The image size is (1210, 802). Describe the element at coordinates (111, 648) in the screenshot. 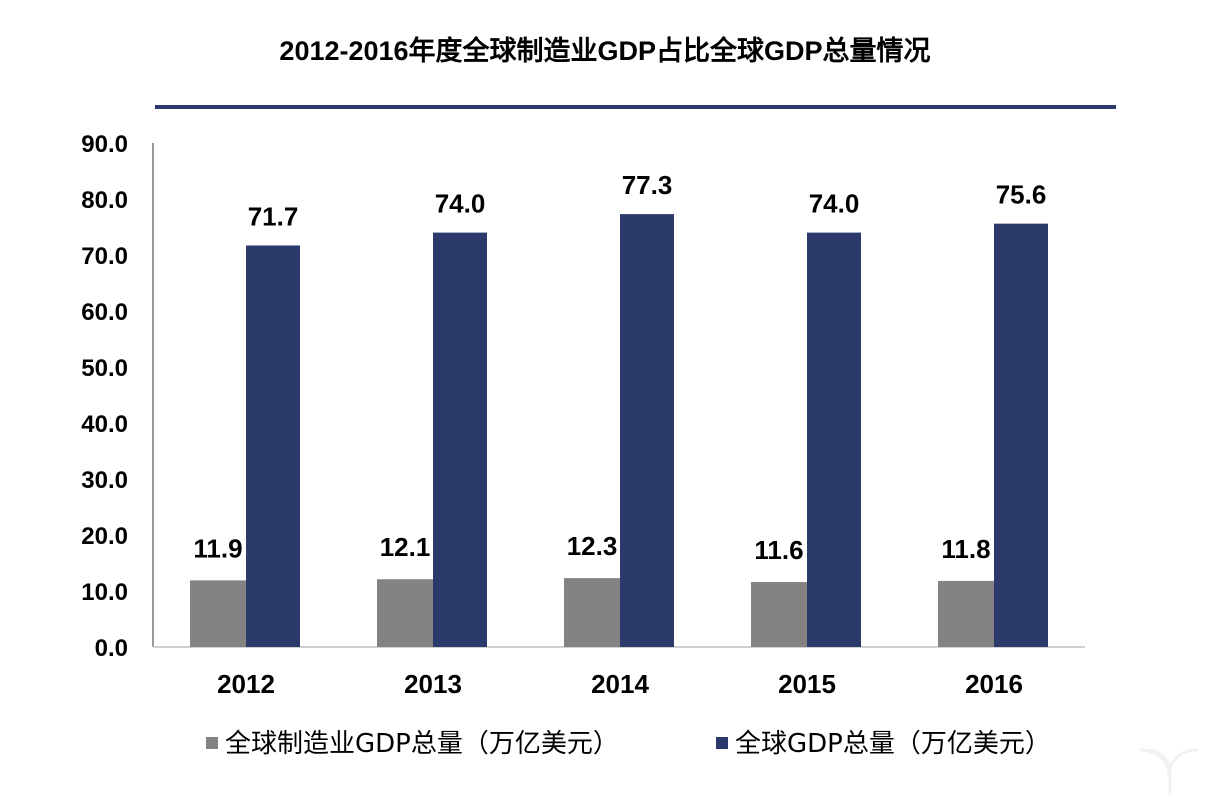

I see `y-tick-label: 0.0` at that location.